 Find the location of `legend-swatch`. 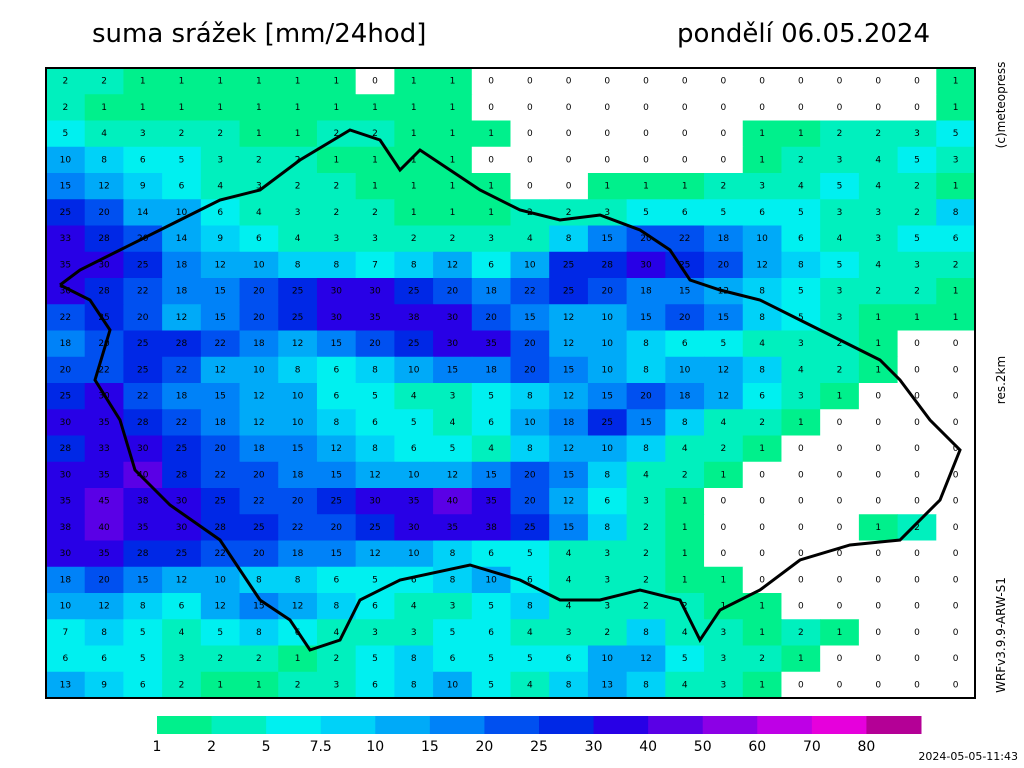

legend-swatch is located at coordinates (348, 725).